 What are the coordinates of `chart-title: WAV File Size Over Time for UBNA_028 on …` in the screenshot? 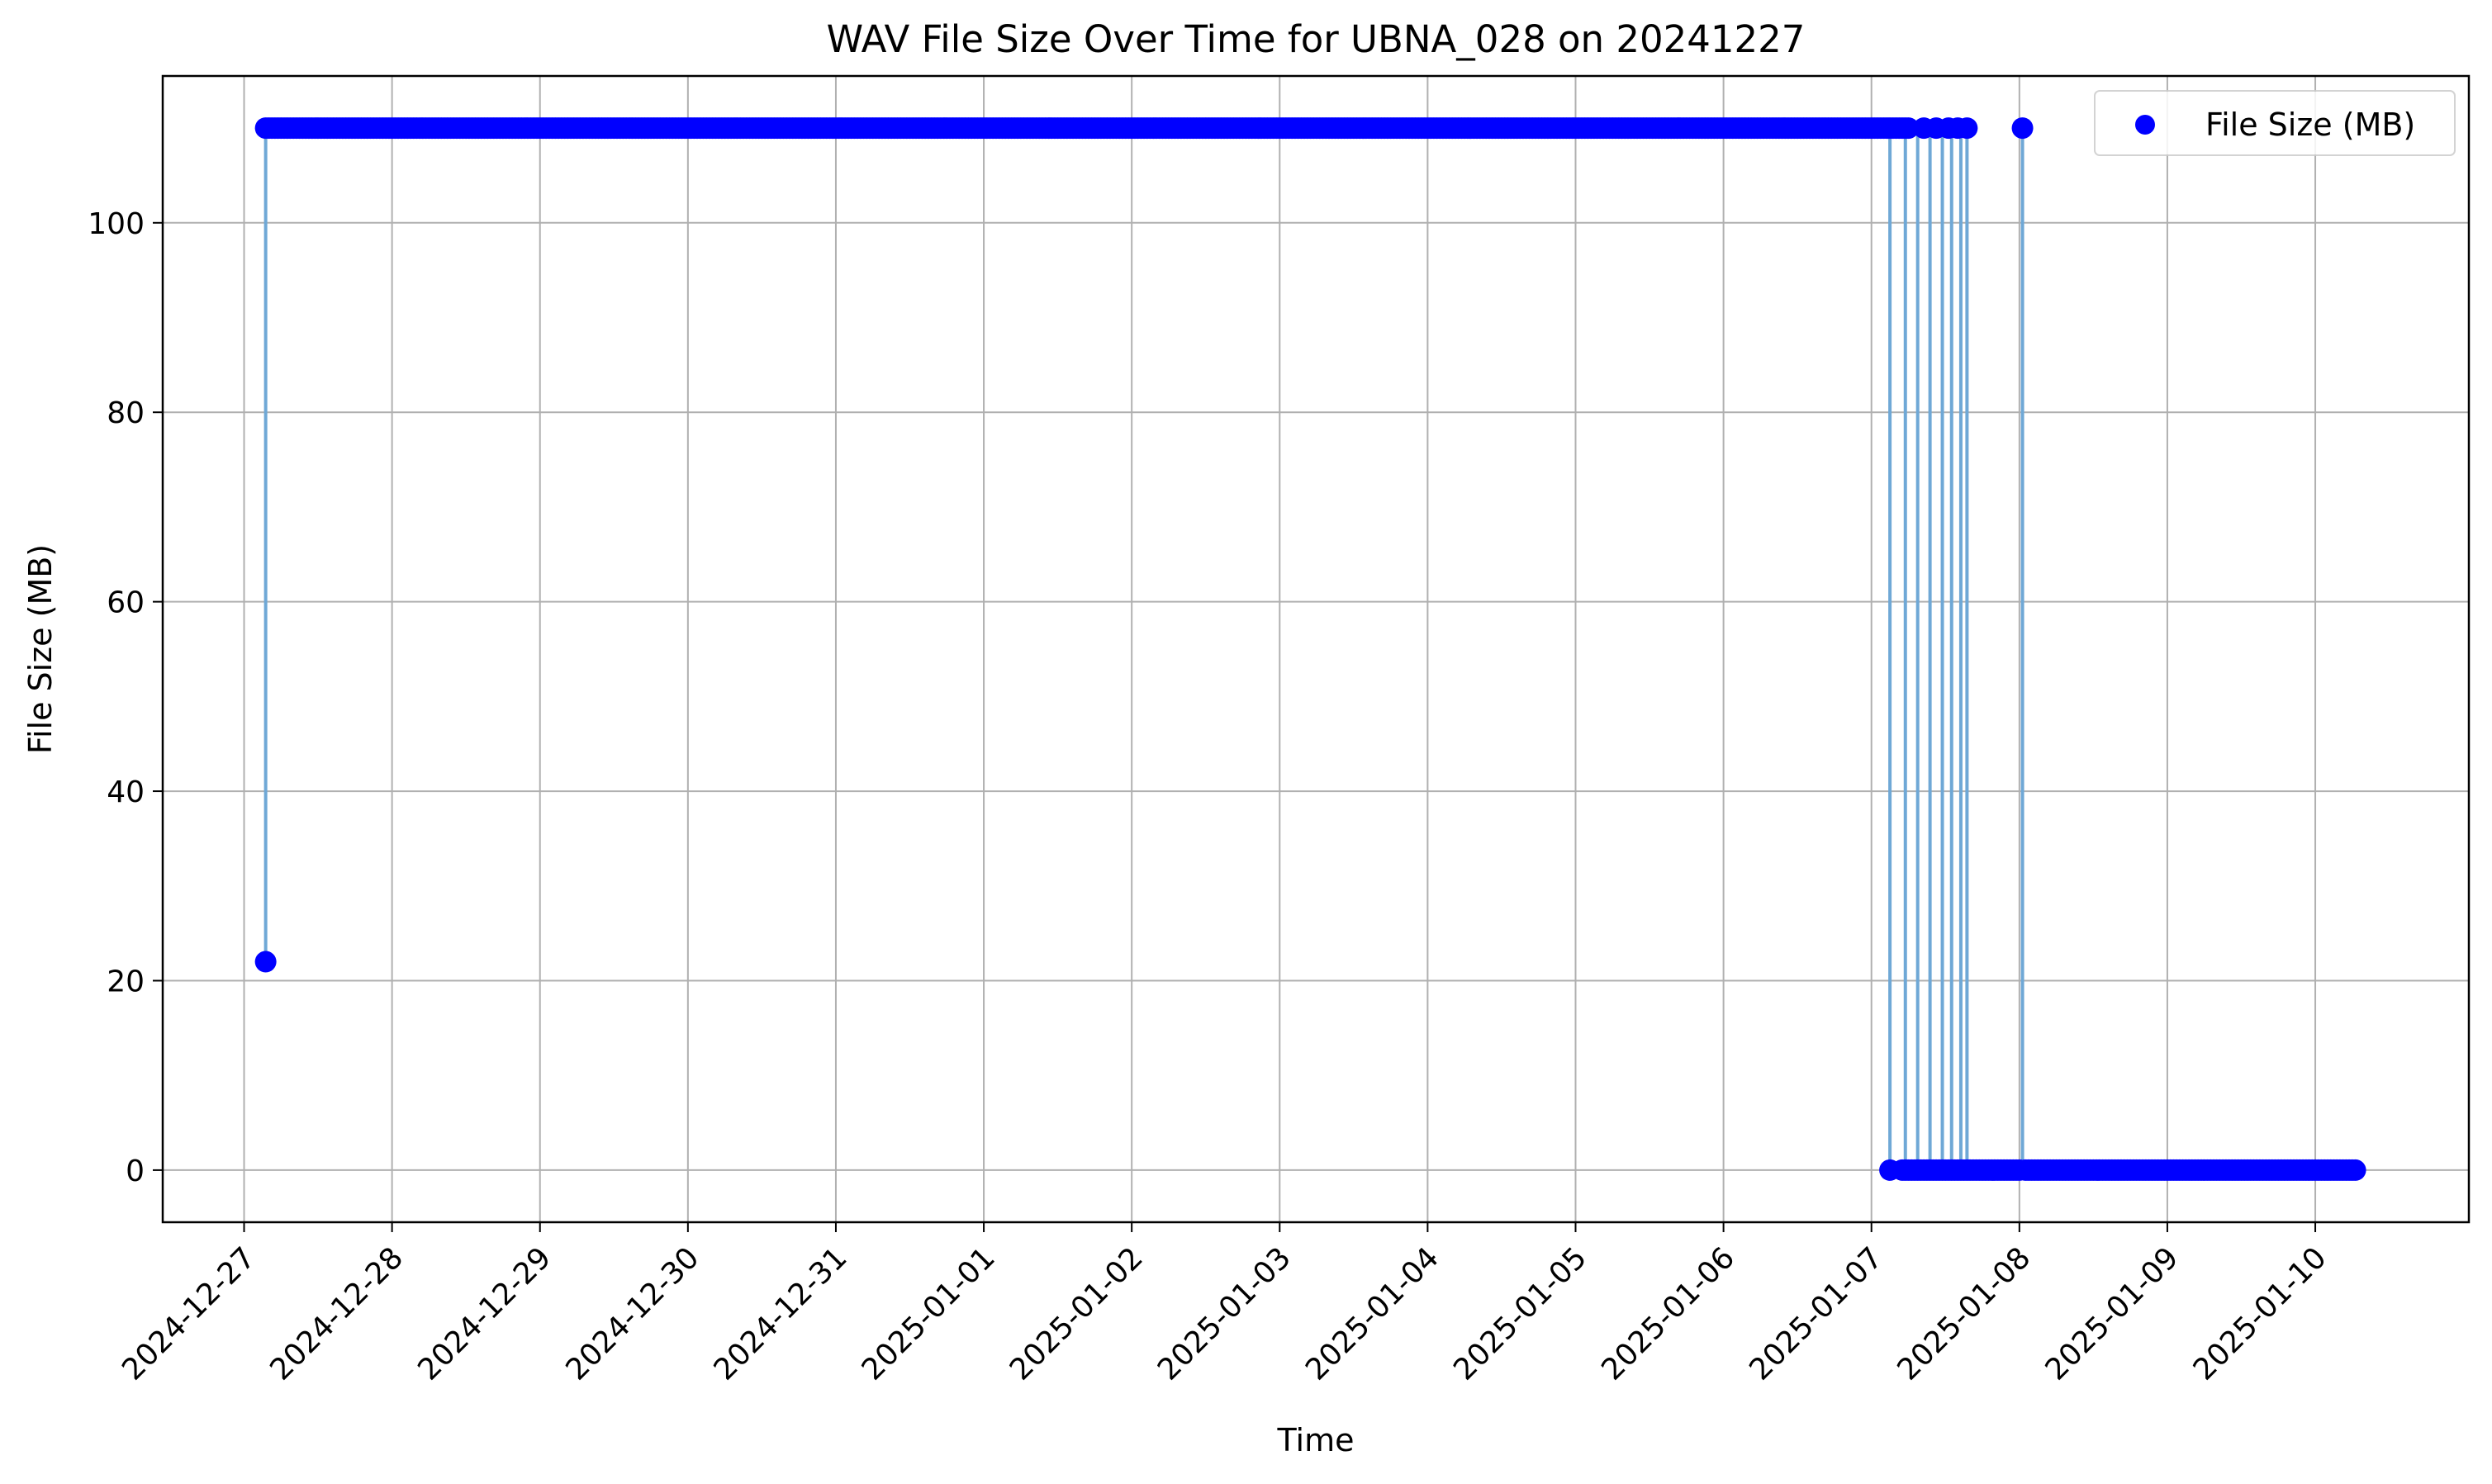 It's located at (1317, 39).